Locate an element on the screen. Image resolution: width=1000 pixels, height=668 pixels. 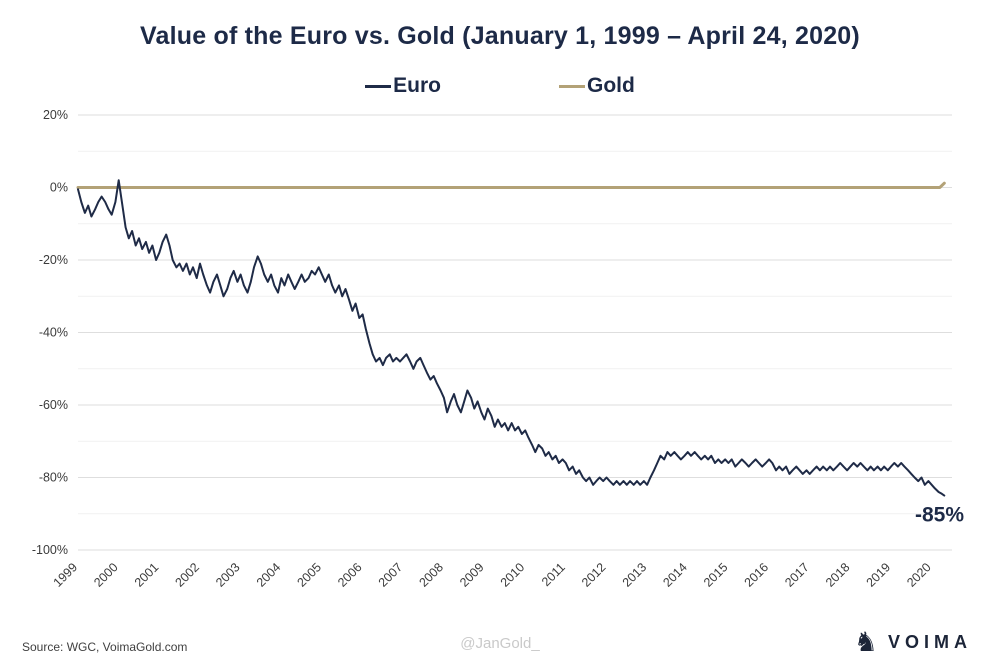
y-tick-label: -20% is located at coordinates (53, 260).